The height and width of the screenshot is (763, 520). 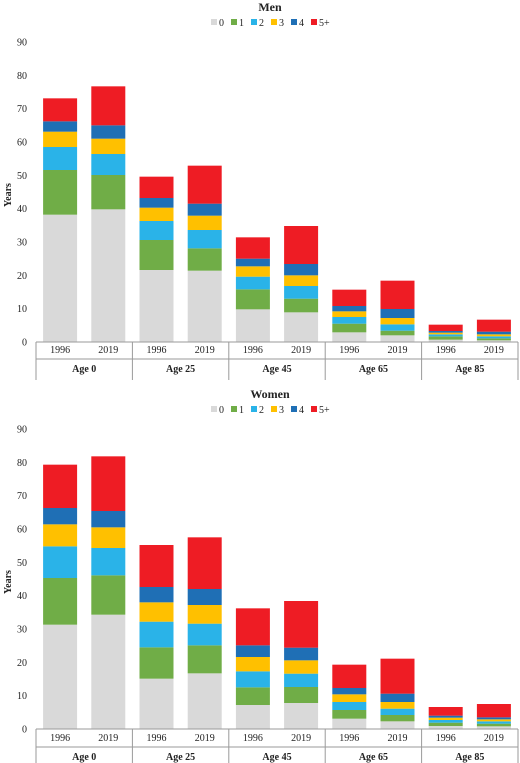 I want to click on women-y-tick-label: 30, so click(x=22, y=630).